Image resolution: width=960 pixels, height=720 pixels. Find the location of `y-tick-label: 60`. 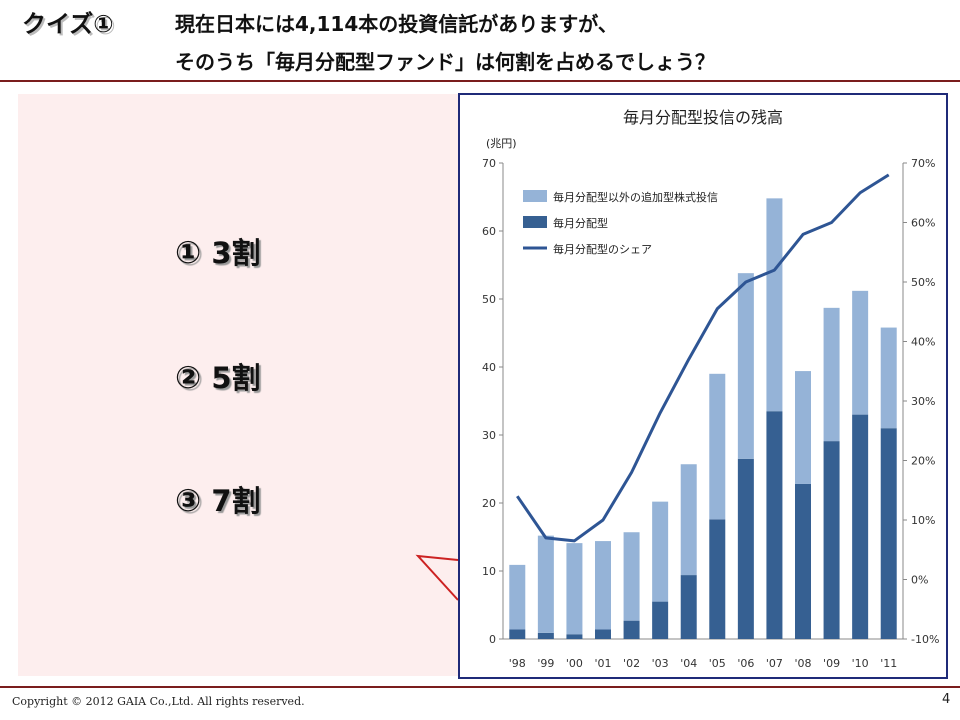

y-tick-label: 60 is located at coordinates (489, 231).